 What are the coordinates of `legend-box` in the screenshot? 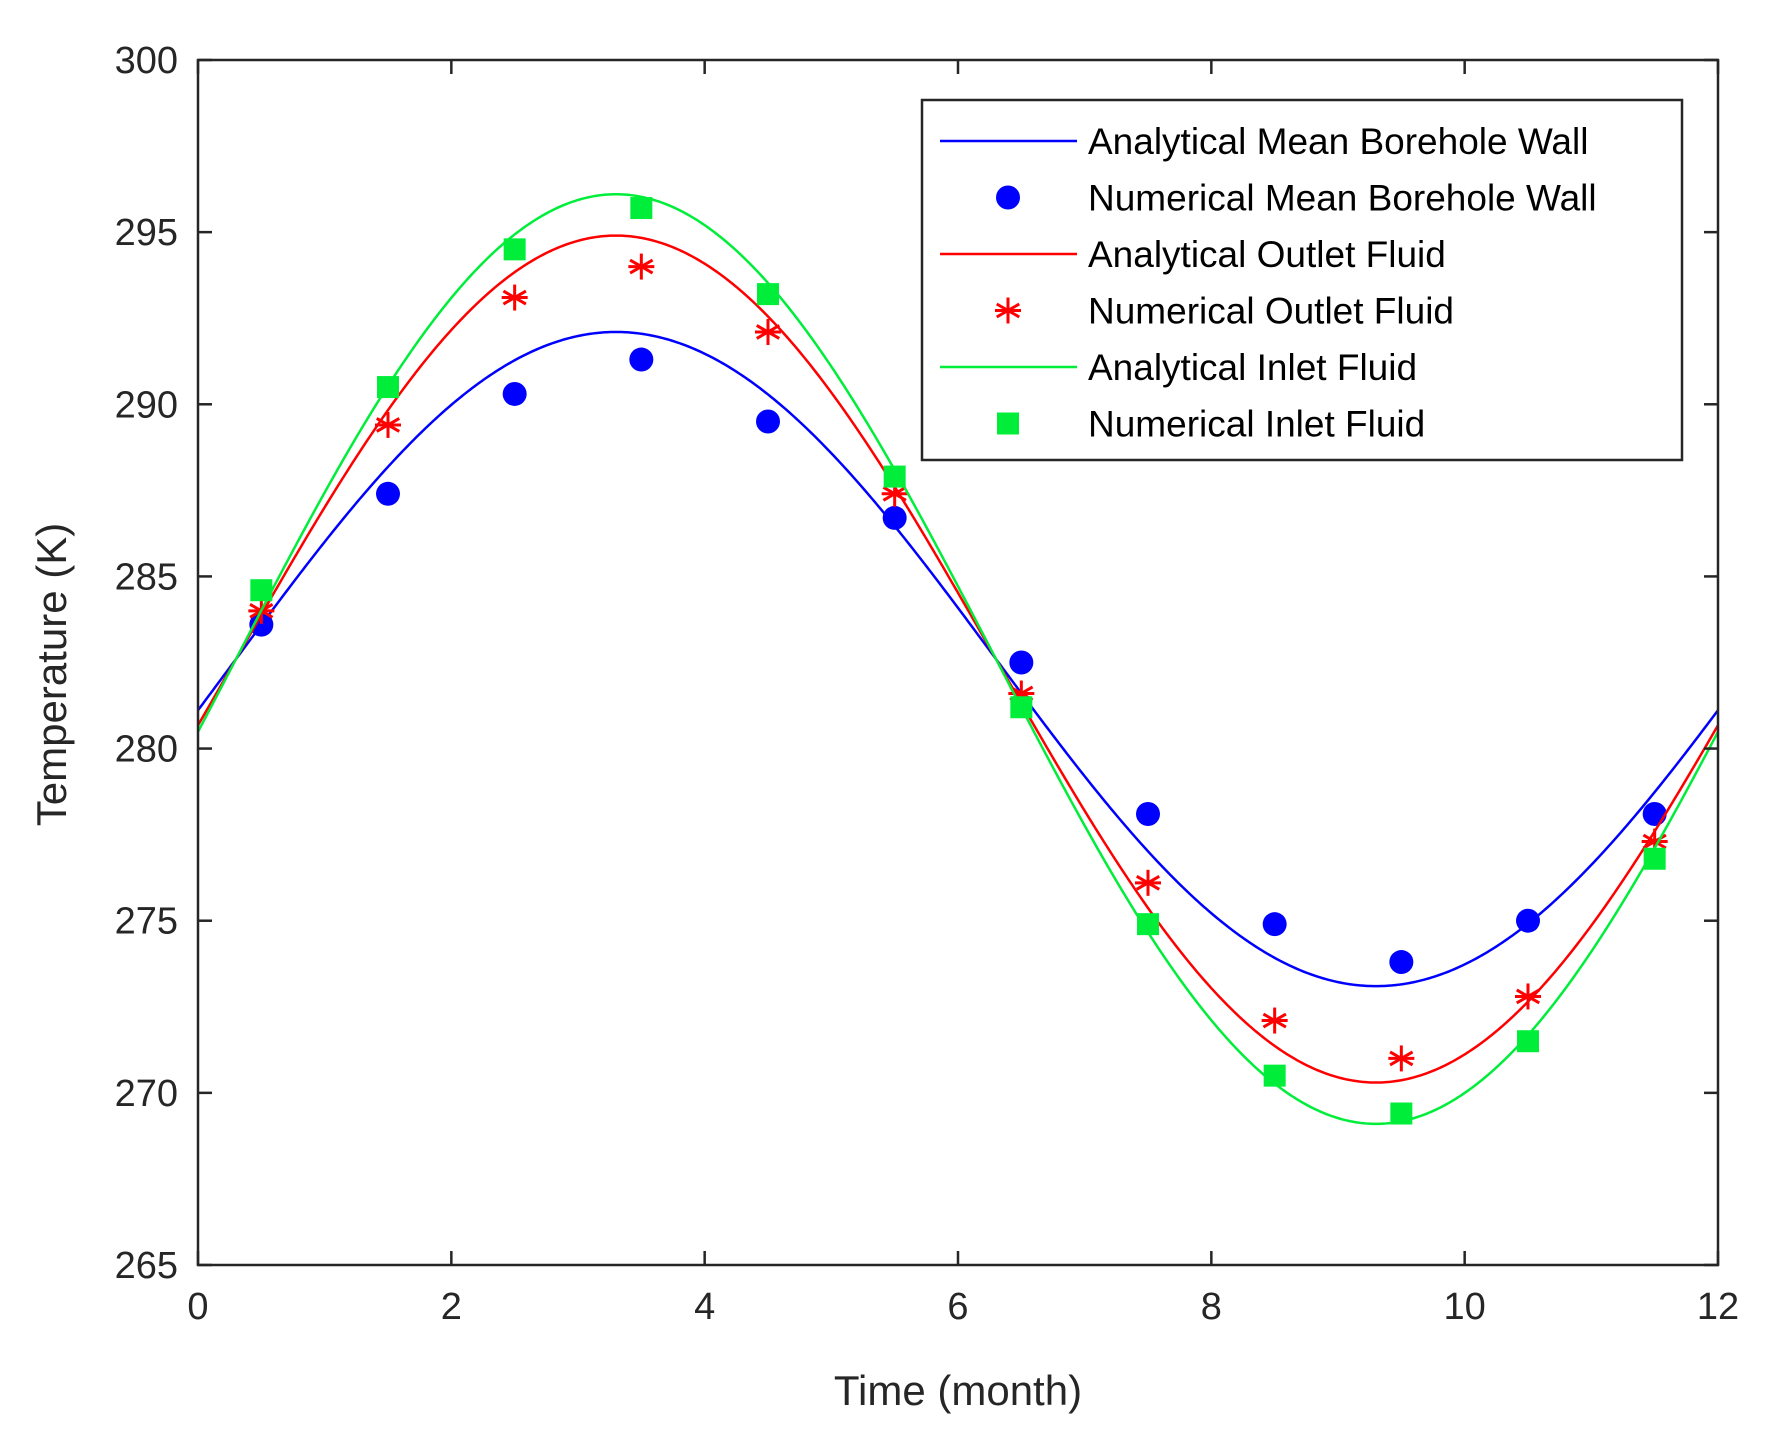 It's located at (1302, 280).